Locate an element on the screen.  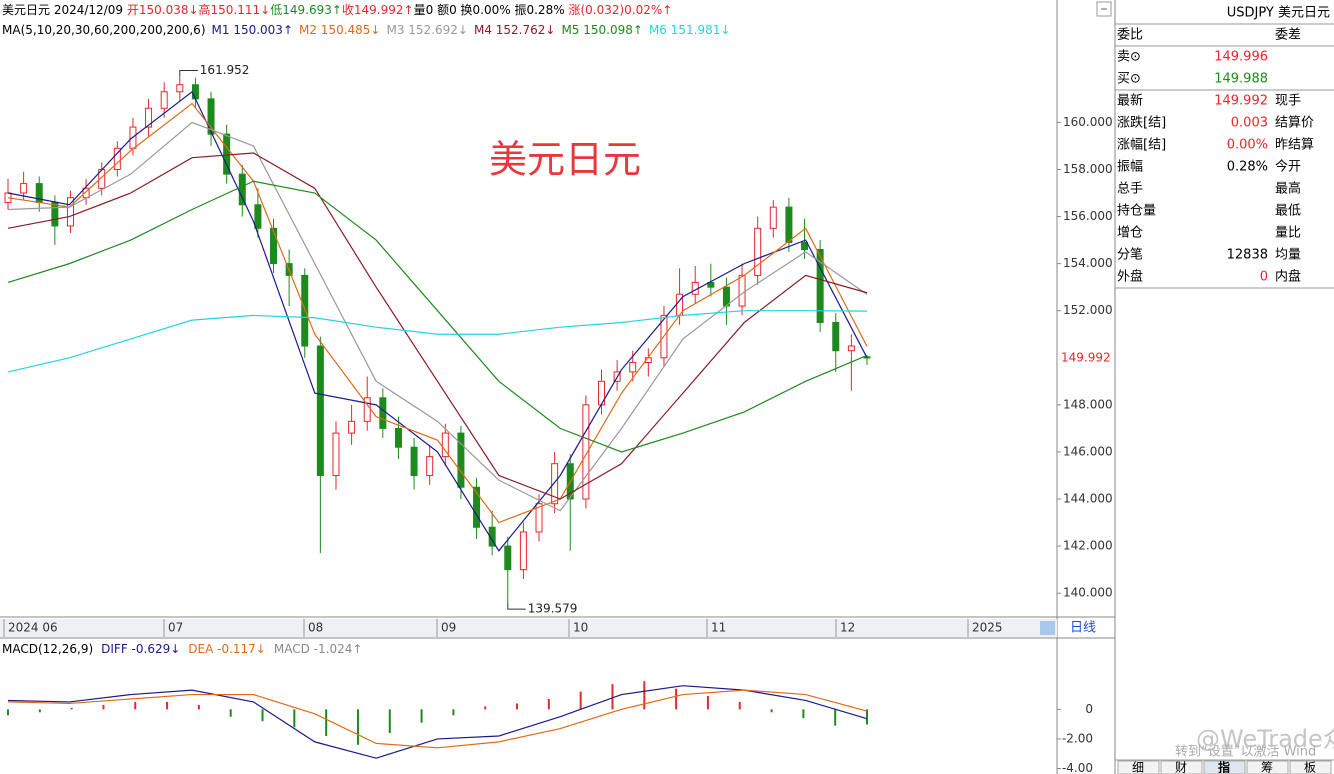
panel-label: 委差 is located at coordinates (1288, 35).